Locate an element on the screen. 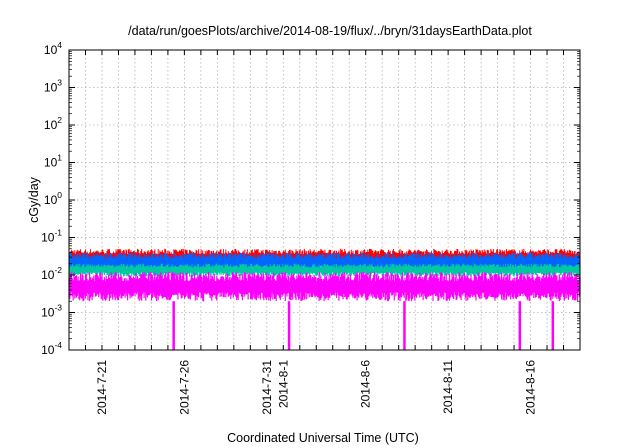  y-tick-label: 10⁴ is located at coordinates (53, 48).